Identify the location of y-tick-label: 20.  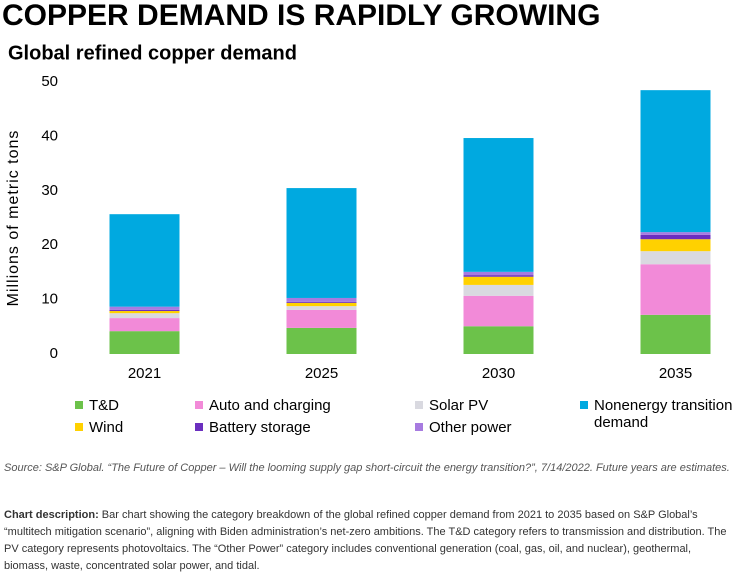
(49, 244).